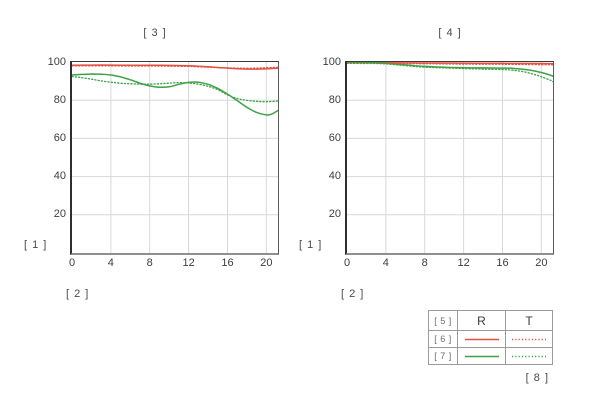 This screenshot has height=400, width=600. Describe the element at coordinates (353, 294) in the screenshot. I see `chart-right-x-axis-label: [ 2 ]` at that location.